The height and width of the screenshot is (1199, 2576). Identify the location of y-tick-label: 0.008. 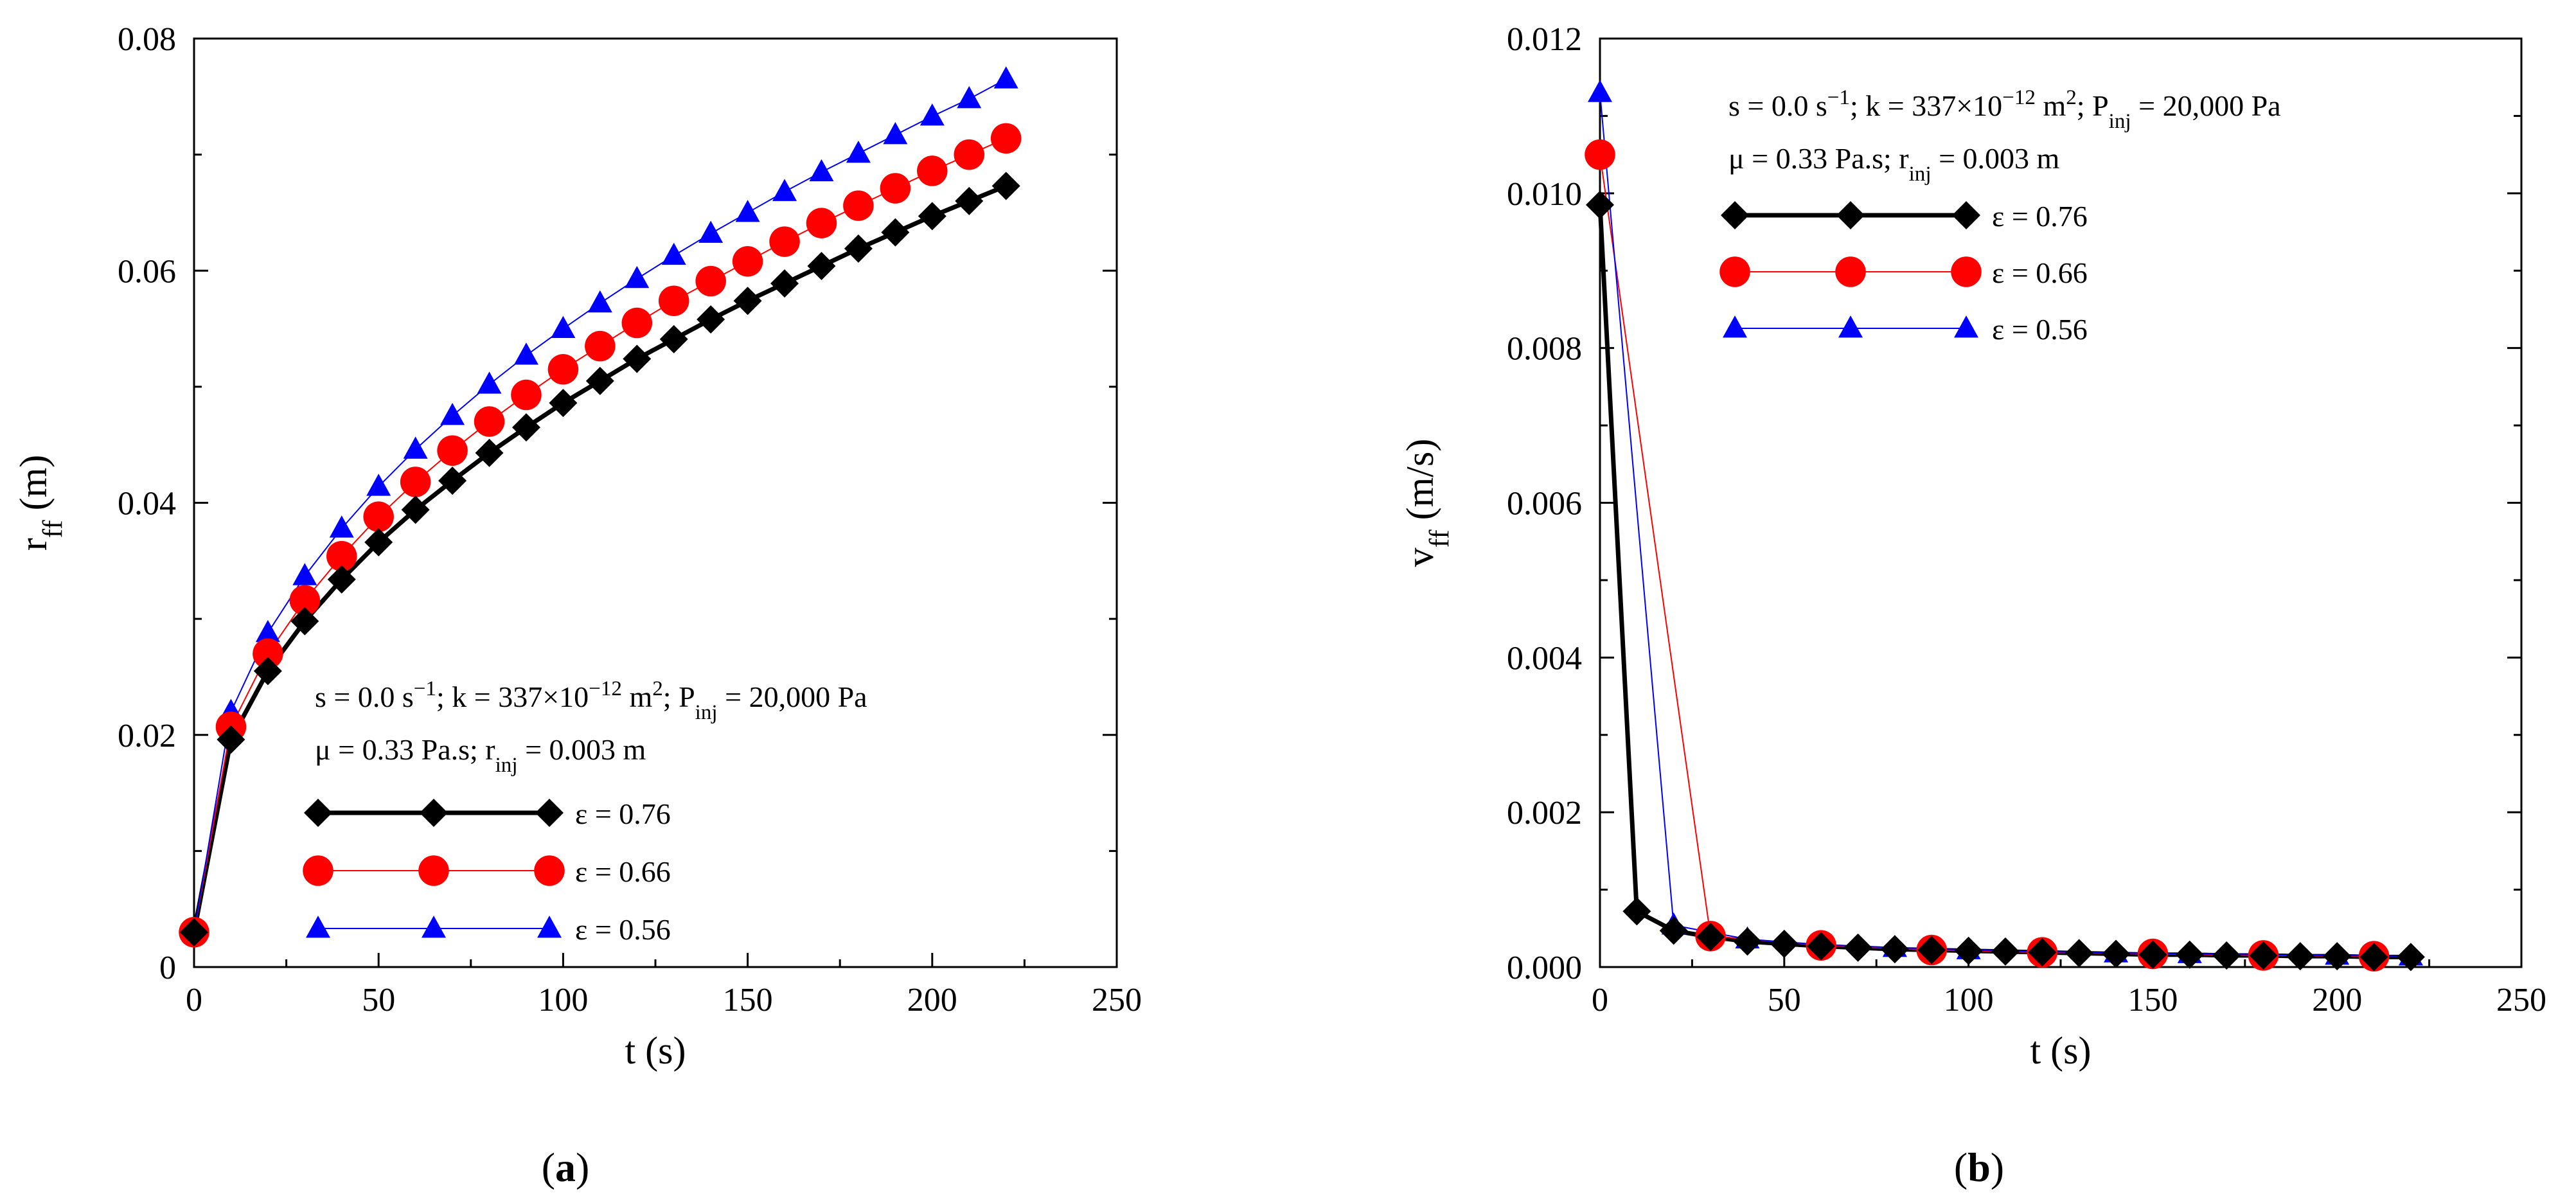
(1544, 349).